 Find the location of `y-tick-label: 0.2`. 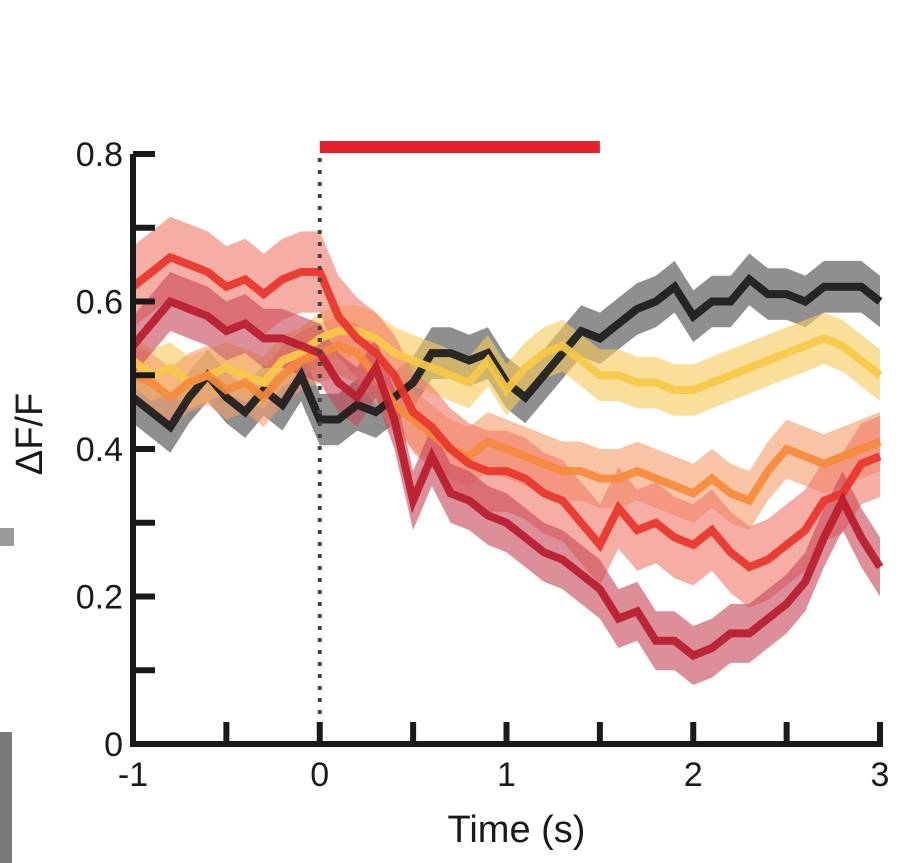

y-tick-label: 0.2 is located at coordinates (99, 598).